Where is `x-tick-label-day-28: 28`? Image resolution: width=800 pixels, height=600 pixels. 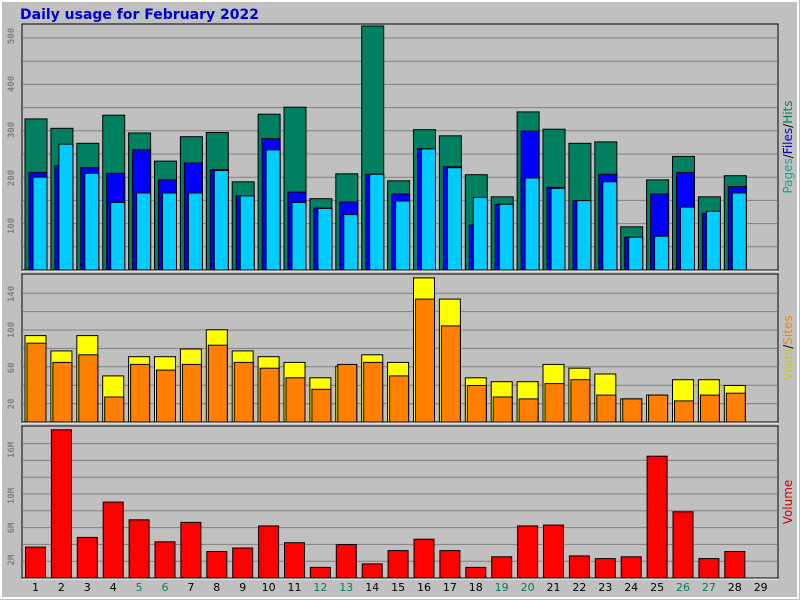 x-tick-label-day-28: 28 is located at coordinates (735, 587).